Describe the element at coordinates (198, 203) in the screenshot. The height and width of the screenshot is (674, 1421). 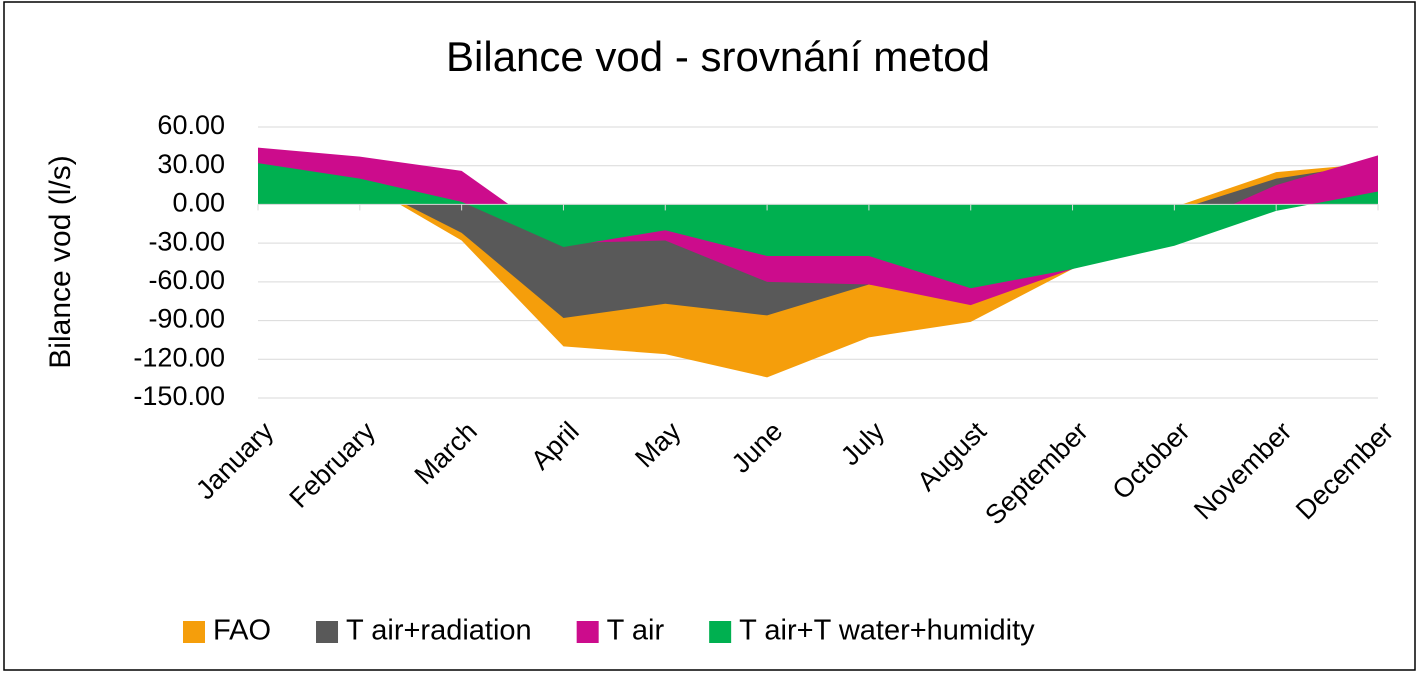
I see `y-tick-label: 0.00` at that location.